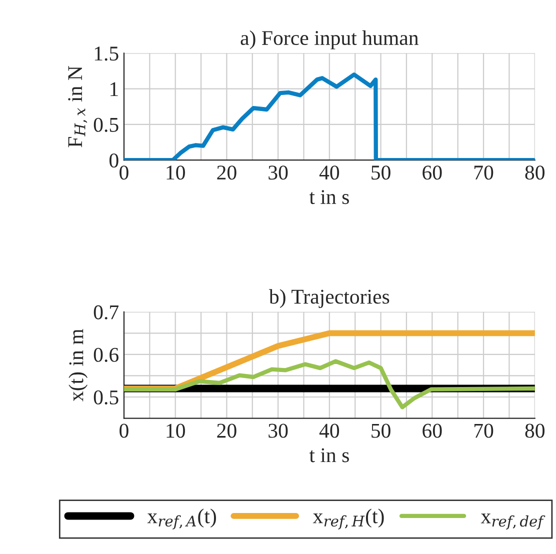  Describe the element at coordinates (106, 53) in the screenshot. I see `y-tick-label: 1.5` at that location.